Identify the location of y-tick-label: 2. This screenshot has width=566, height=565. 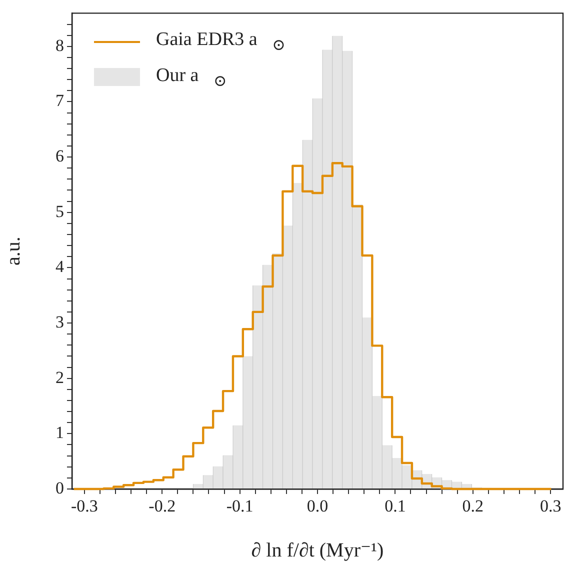
(60, 377).